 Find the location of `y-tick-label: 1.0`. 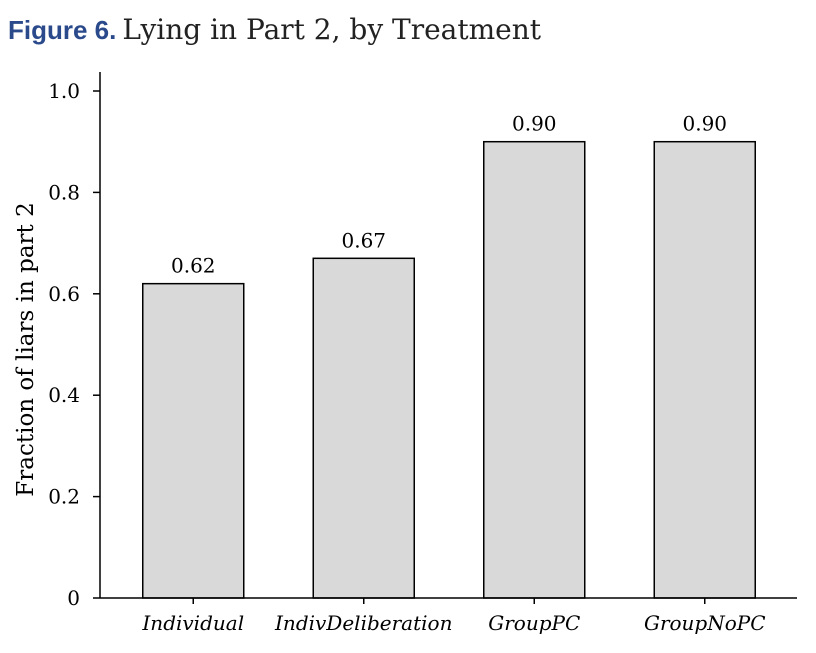

y-tick-label: 1.0 is located at coordinates (64, 91).